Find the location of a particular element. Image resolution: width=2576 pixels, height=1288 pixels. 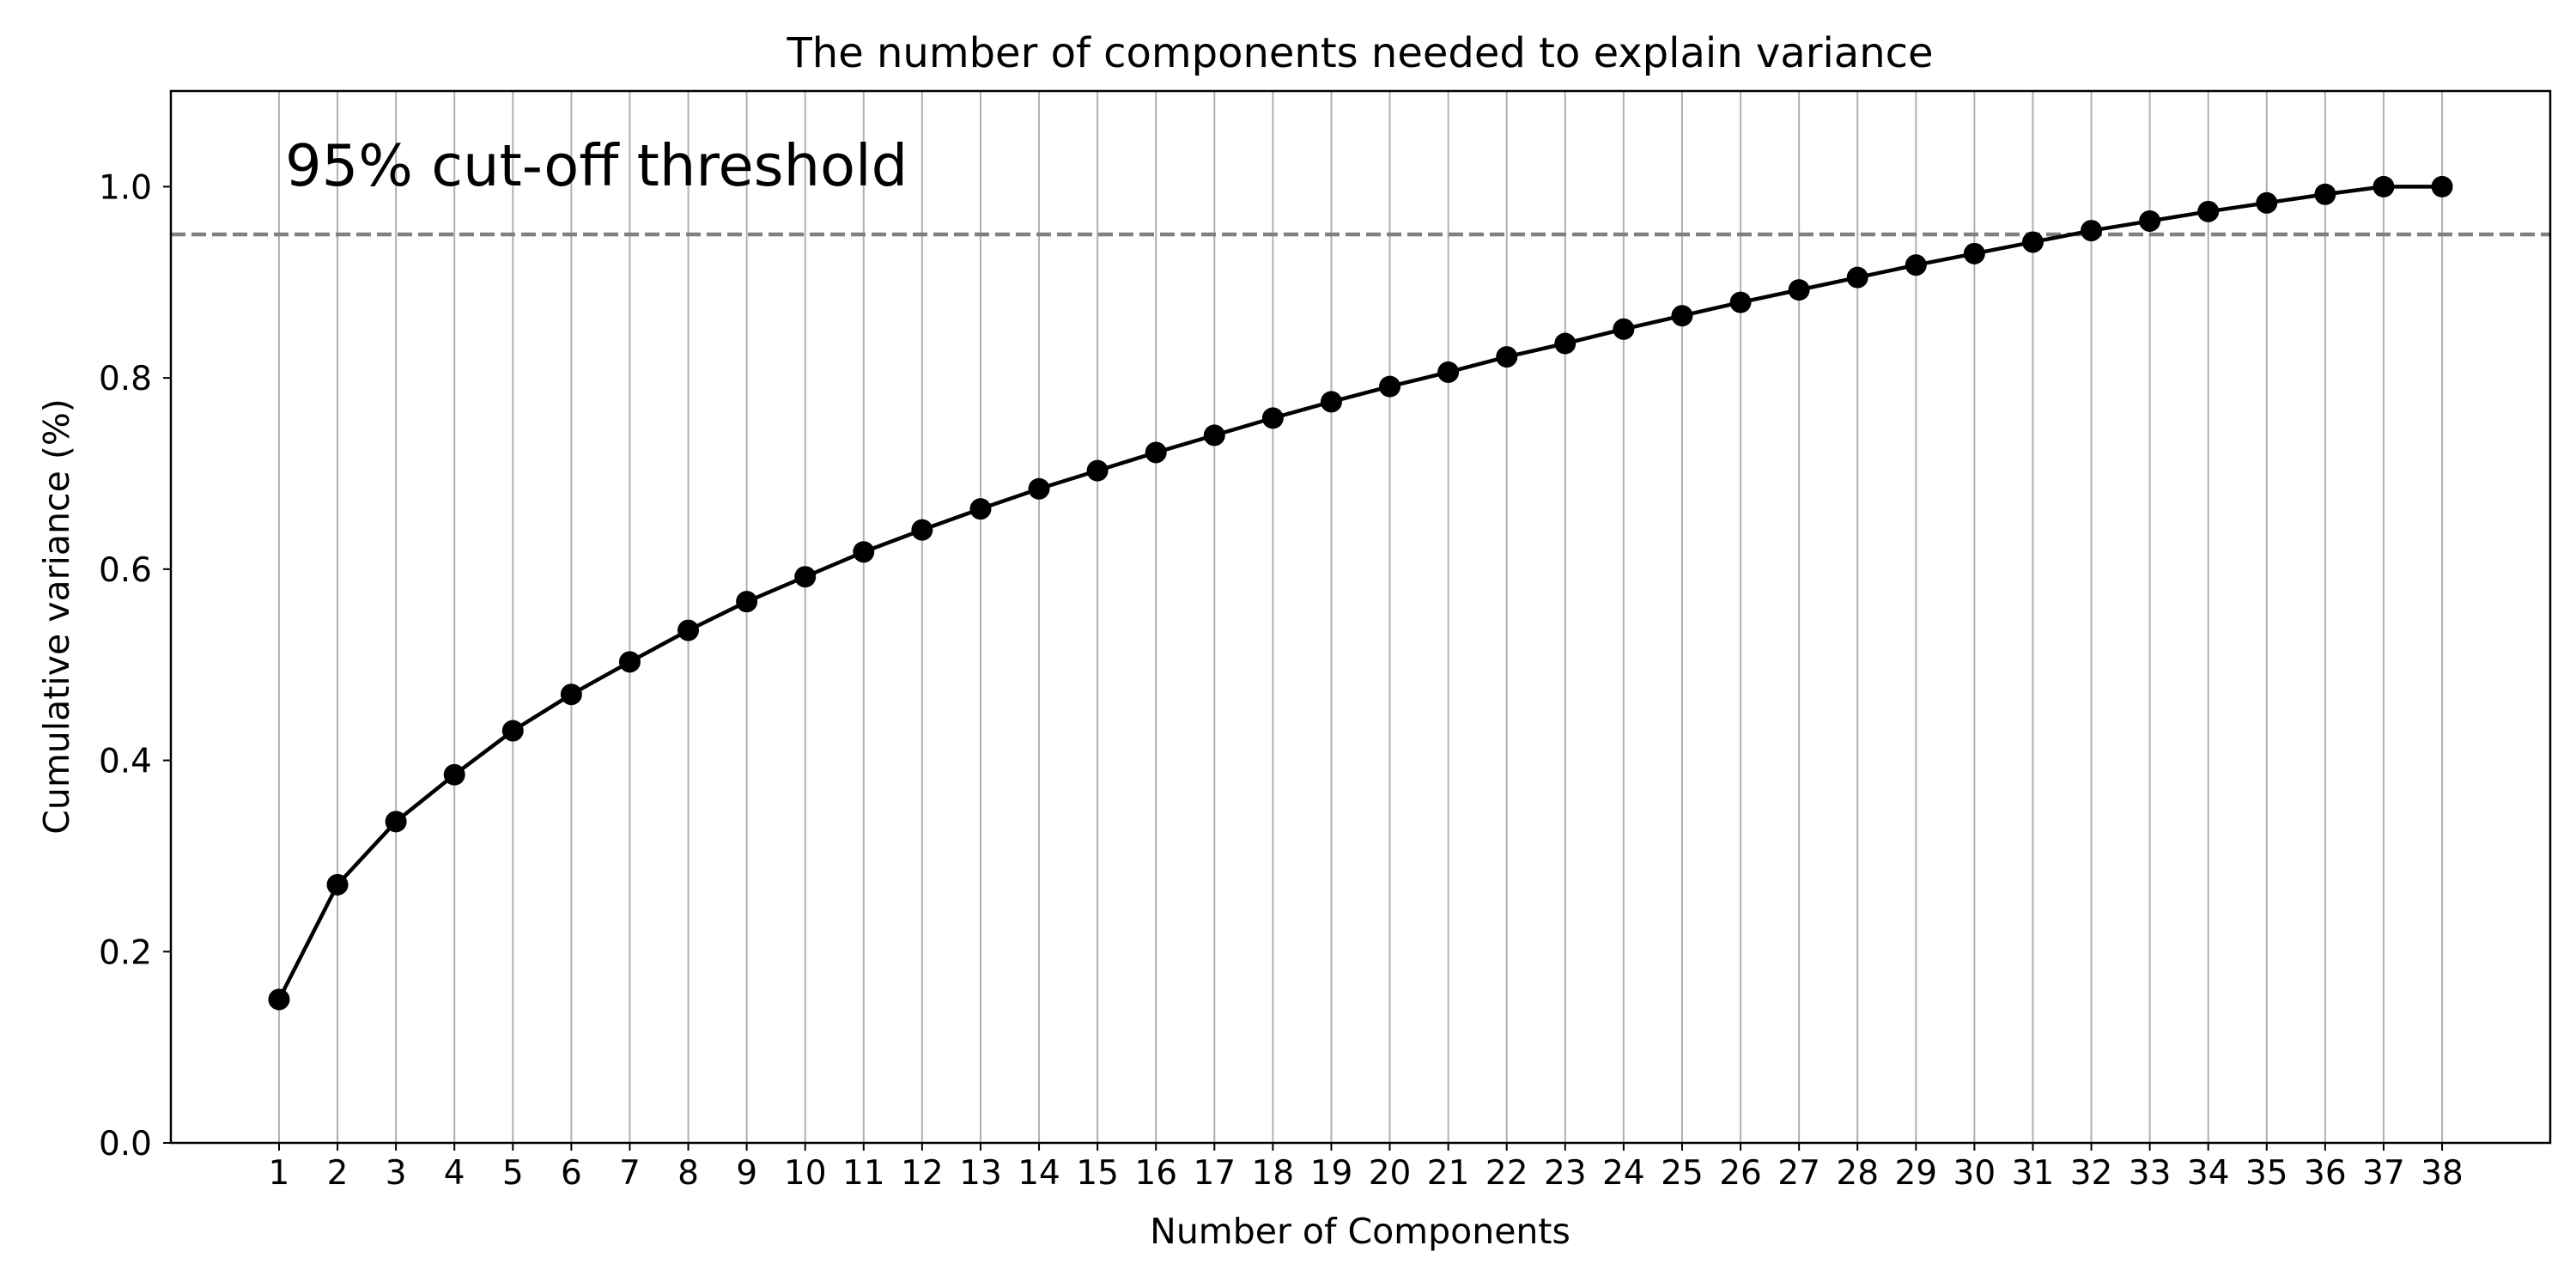

x-tick-label: 7 is located at coordinates (630, 1173).